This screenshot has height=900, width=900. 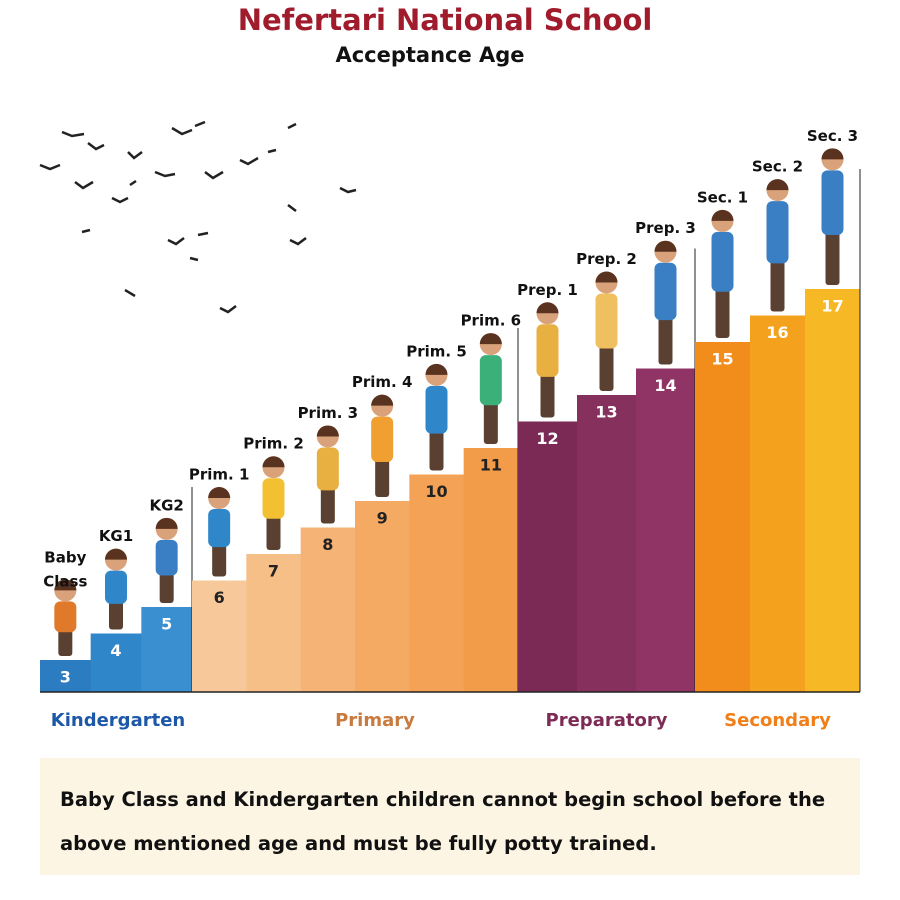 I want to click on stage-name: Secondary, so click(x=777, y=720).